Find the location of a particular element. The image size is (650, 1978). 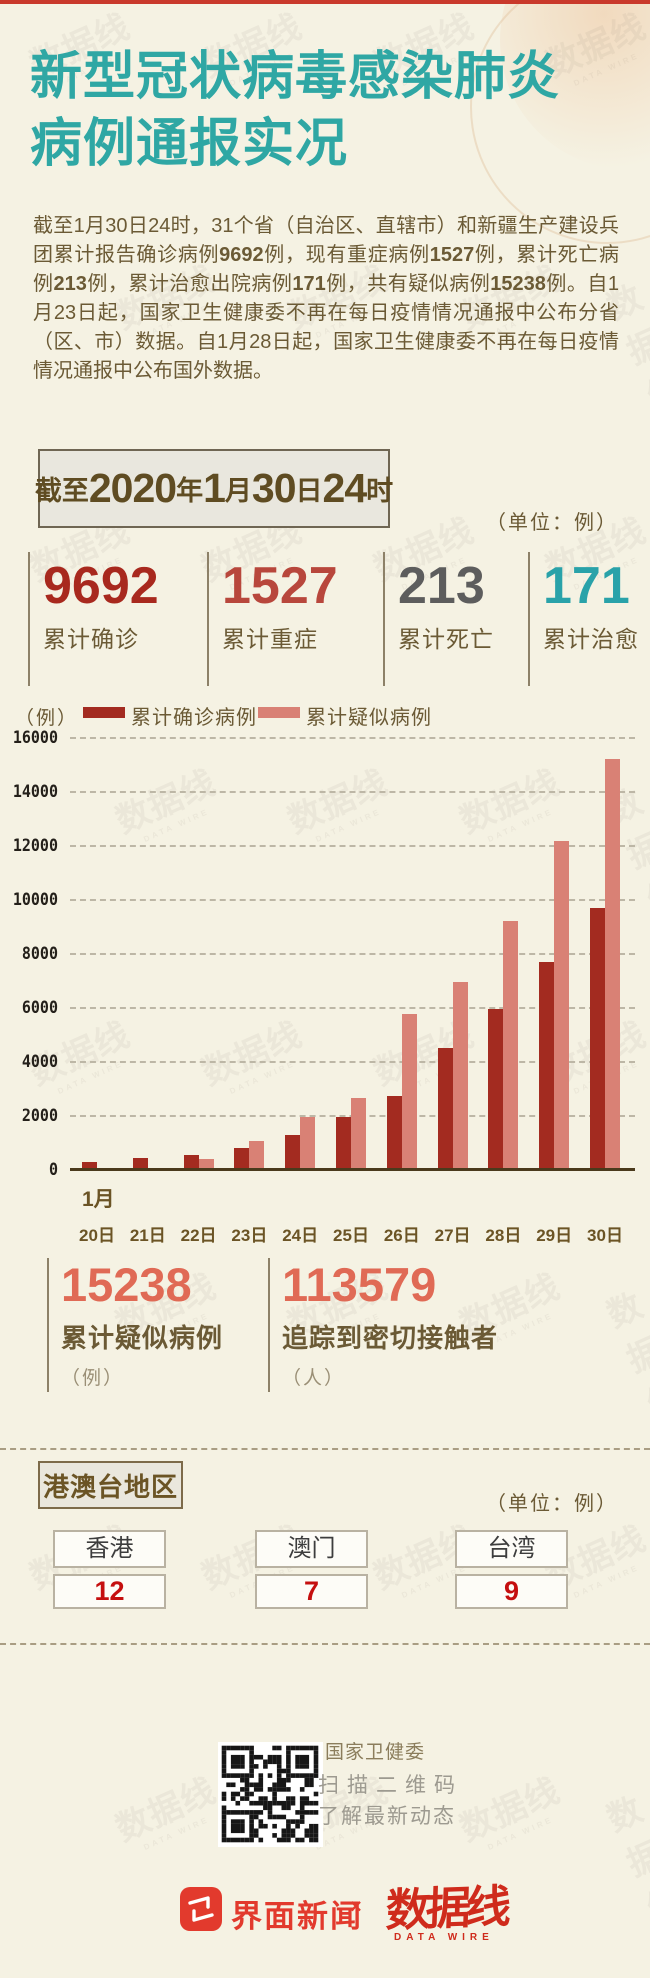

big-stat-contacts: 113579 追踪到密切接触者 （人） is located at coordinates (390, 1325).